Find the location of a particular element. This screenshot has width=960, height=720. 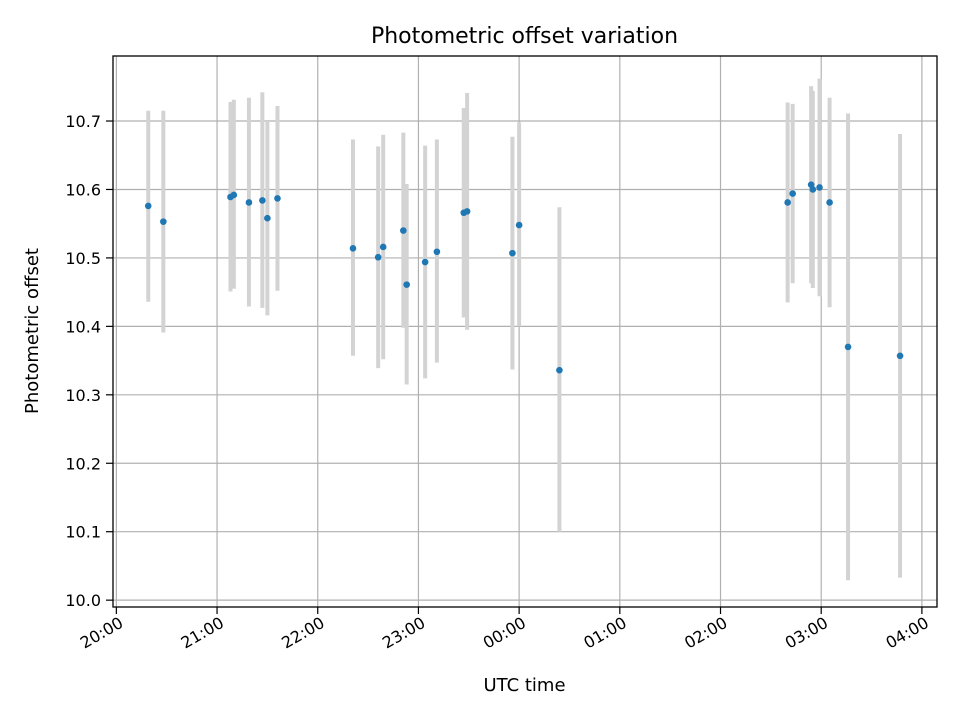

y-tick-label: 10.3 is located at coordinates (83, 395).